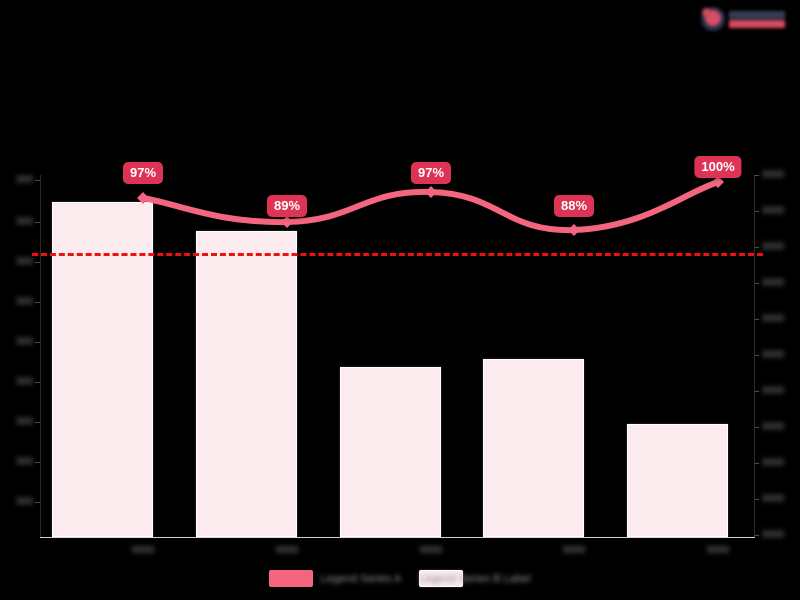 The image size is (800, 600). Describe the element at coordinates (40, 356) in the screenshot. I see `y-axis-left` at that location.